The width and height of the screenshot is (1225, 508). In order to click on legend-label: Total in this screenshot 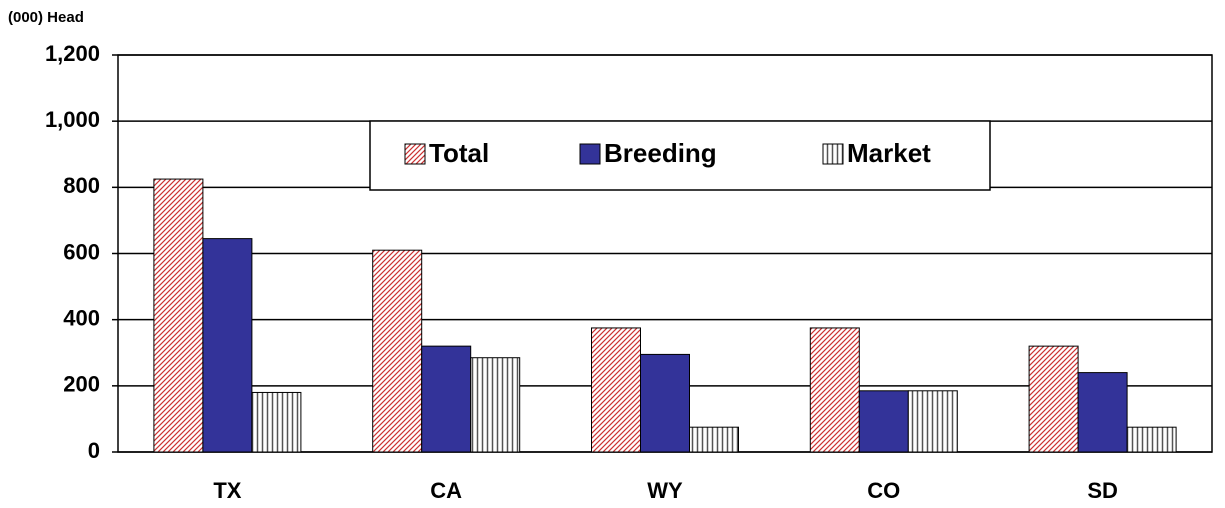, I will do `click(459, 153)`.